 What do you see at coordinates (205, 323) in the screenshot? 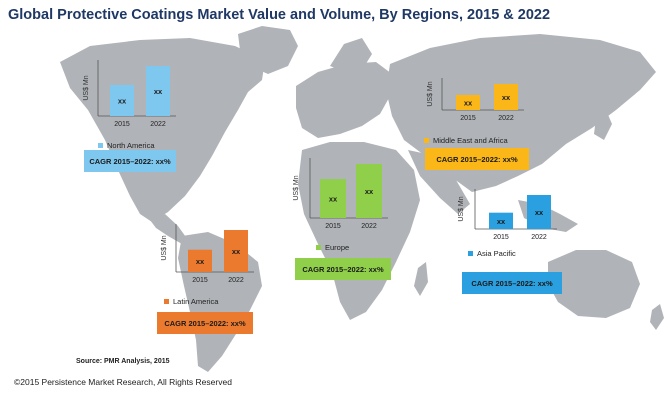
I see `cagr-latin-america: CAGR 2015–2022: xx%` at bounding box center [205, 323].